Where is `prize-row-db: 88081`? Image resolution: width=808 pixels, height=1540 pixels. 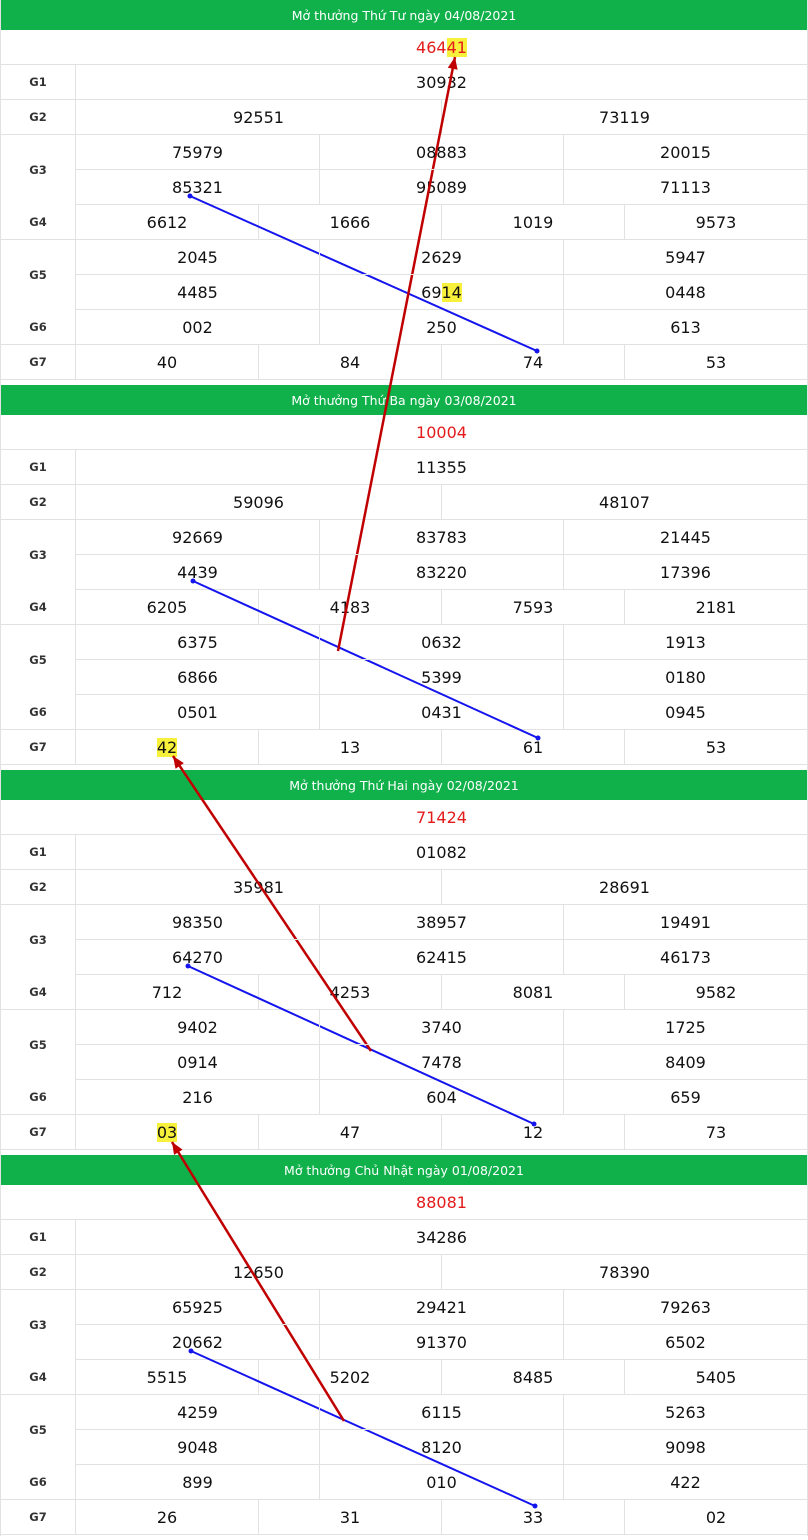
prize-row-db: 88081 is located at coordinates (404, 1202).